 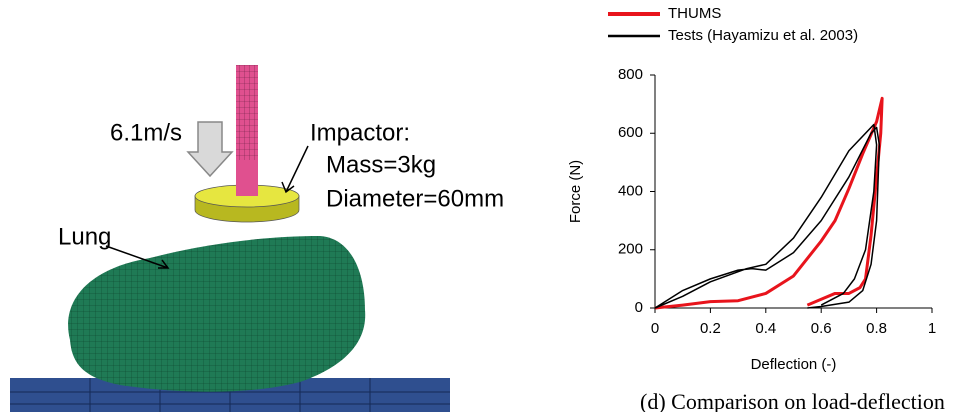 I want to click on y-tick-label: 200, so click(x=630, y=249).